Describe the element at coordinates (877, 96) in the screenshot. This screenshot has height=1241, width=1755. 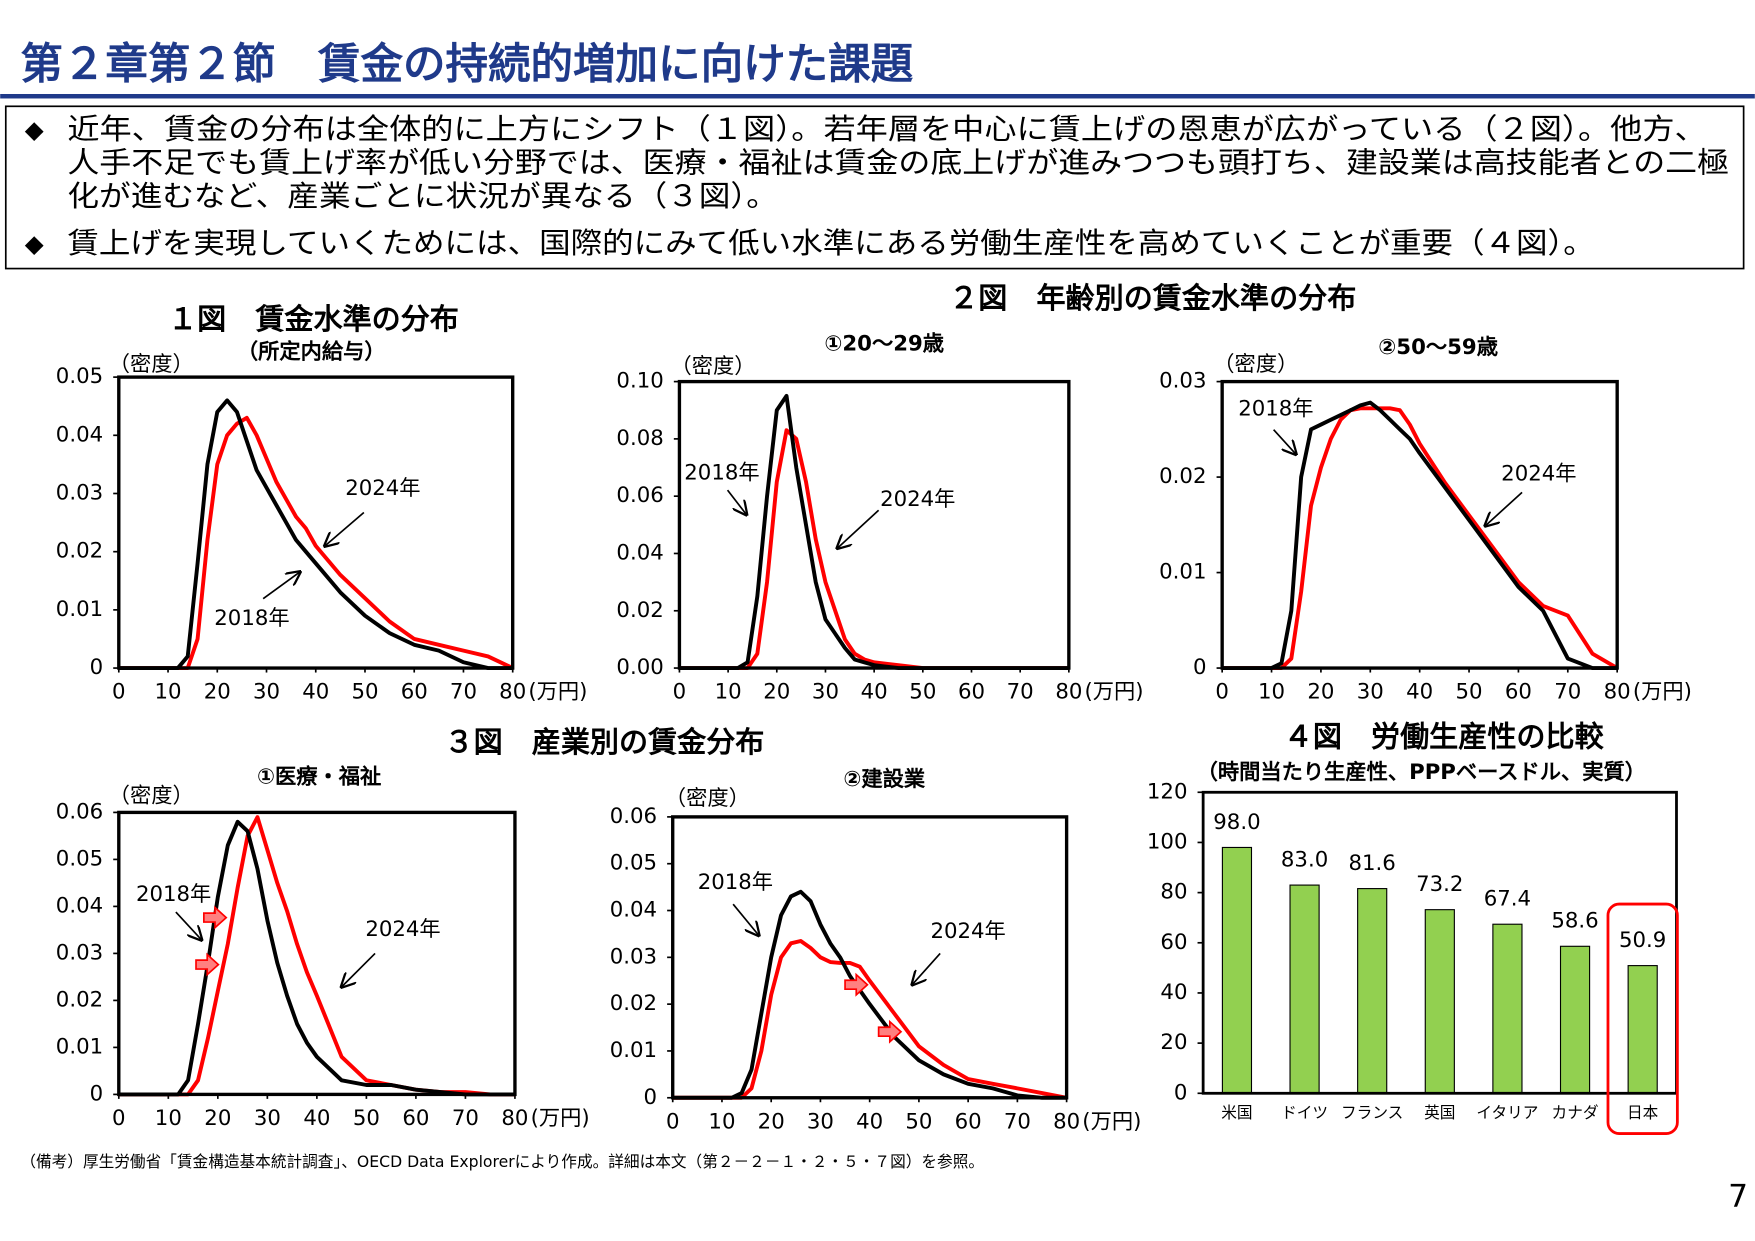
I see `title-rule` at that location.